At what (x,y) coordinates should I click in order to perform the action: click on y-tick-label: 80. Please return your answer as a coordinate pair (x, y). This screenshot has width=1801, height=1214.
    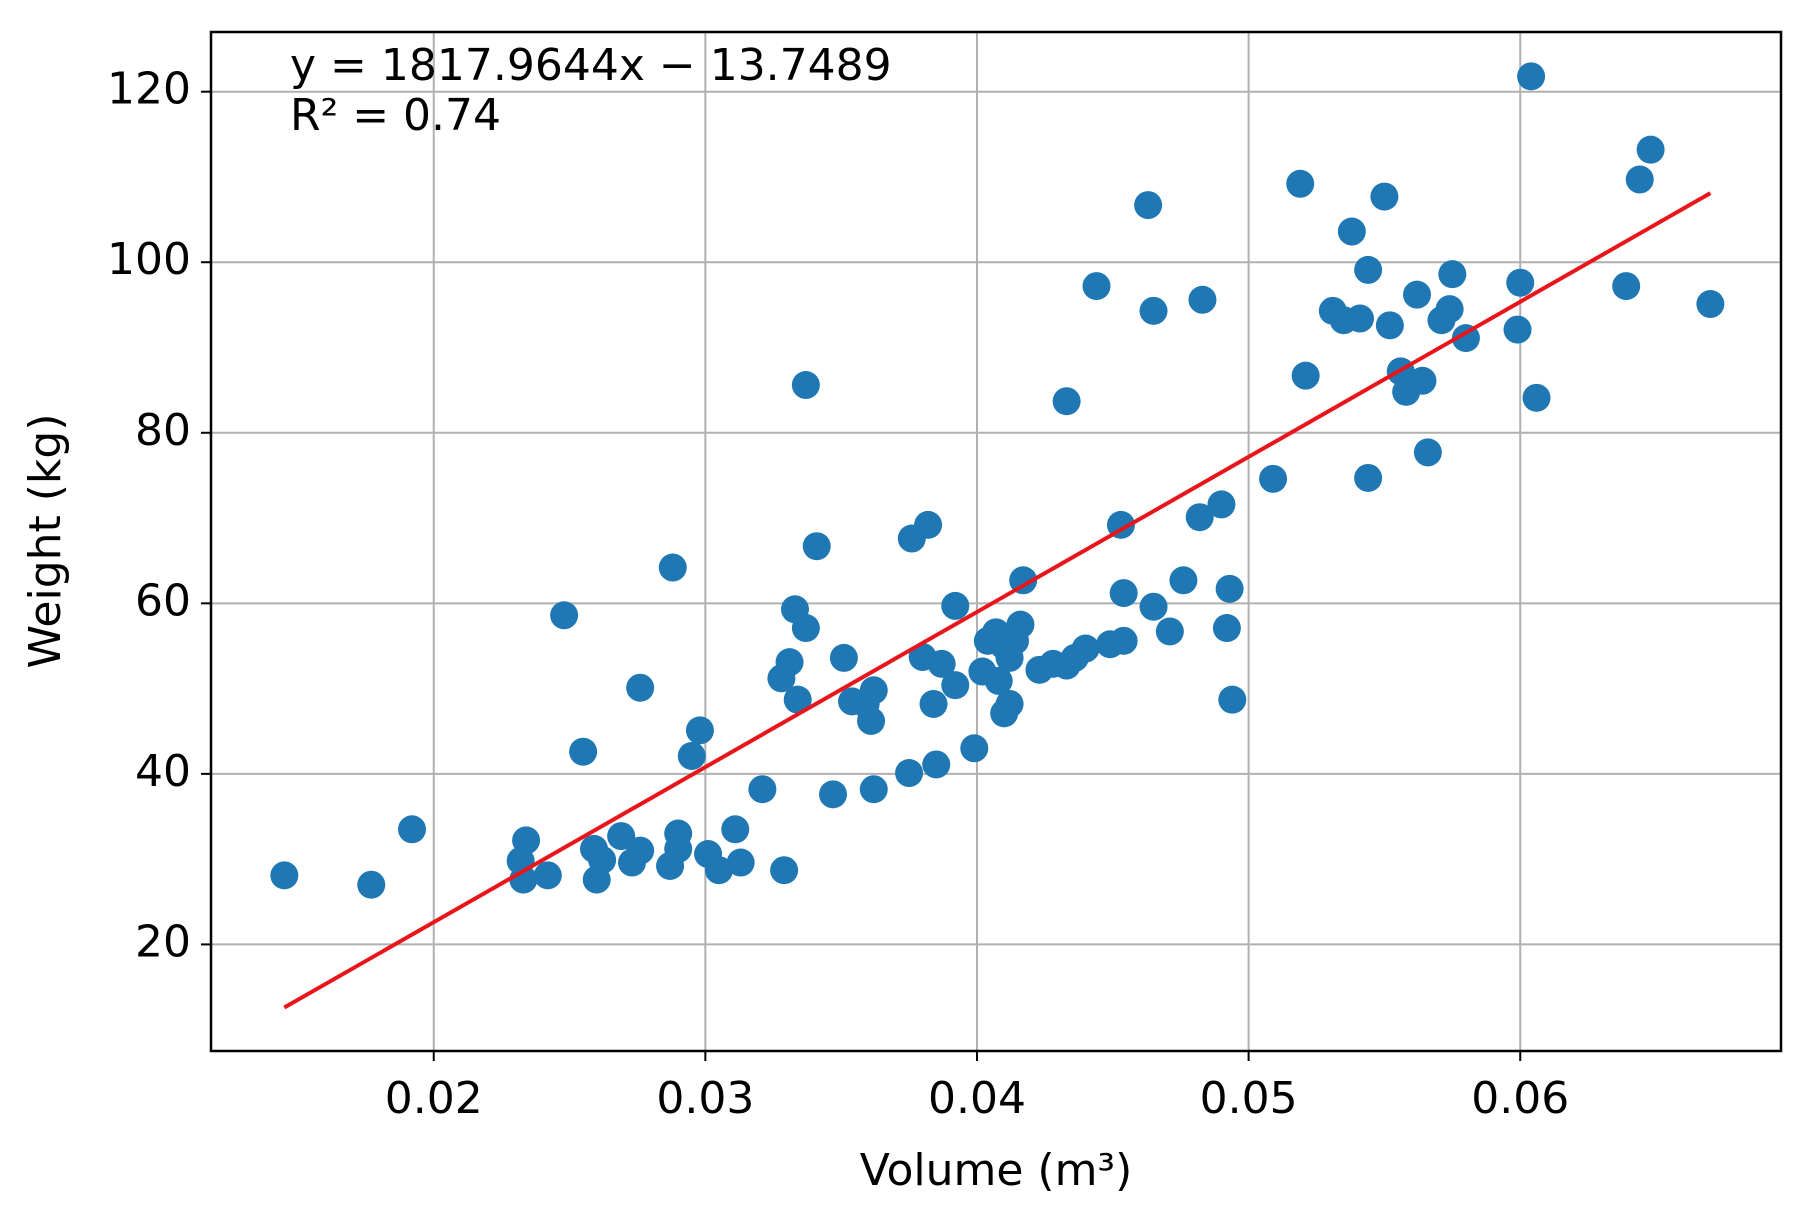
    Looking at the image, I should click on (163, 430).